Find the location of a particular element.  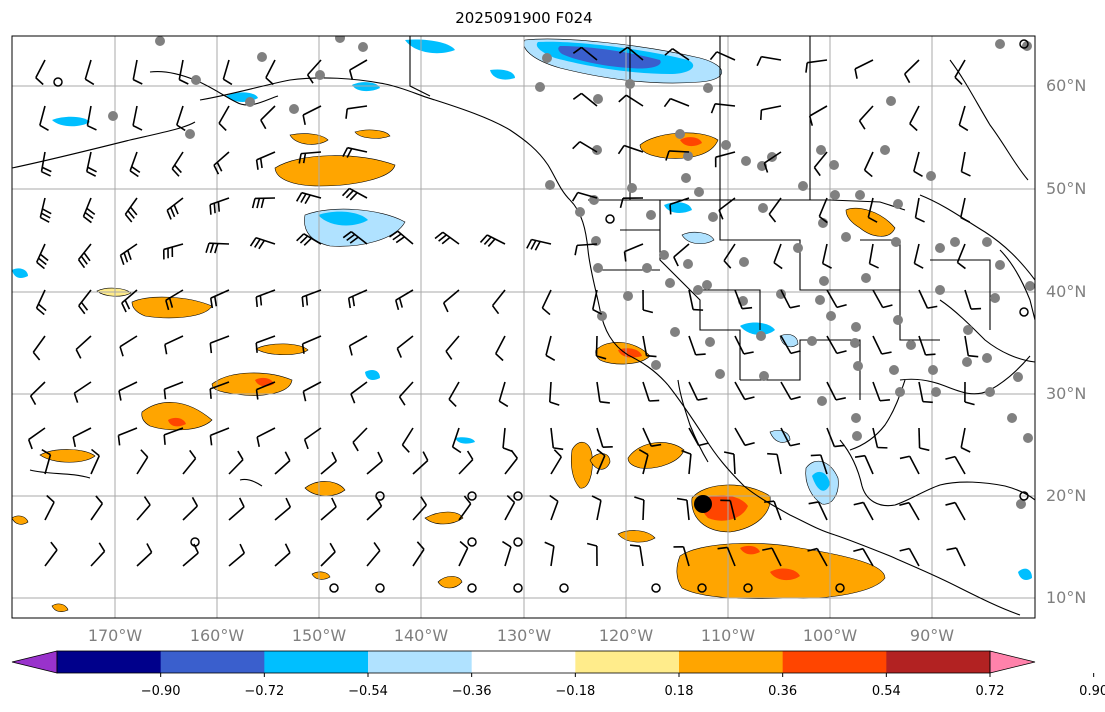

colorbar-tick-label: 0.90 is located at coordinates (1092, 691).